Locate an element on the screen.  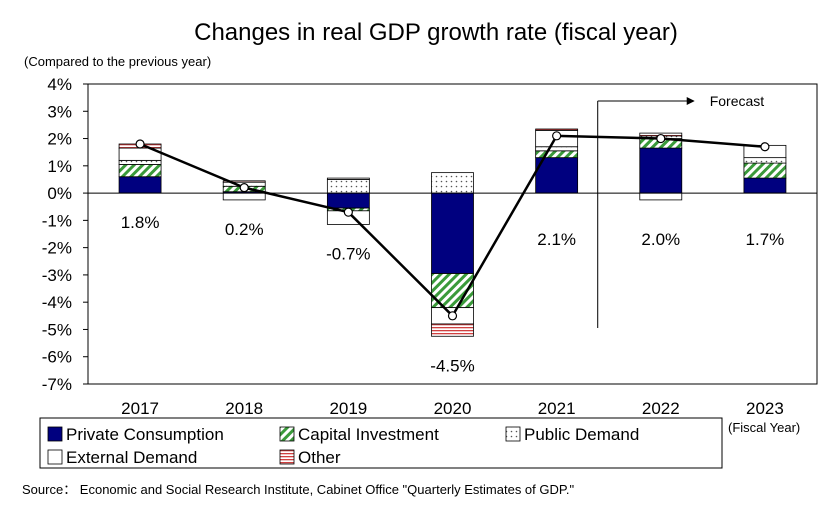
y-tick-label: 1% is located at coordinates (59, 166).